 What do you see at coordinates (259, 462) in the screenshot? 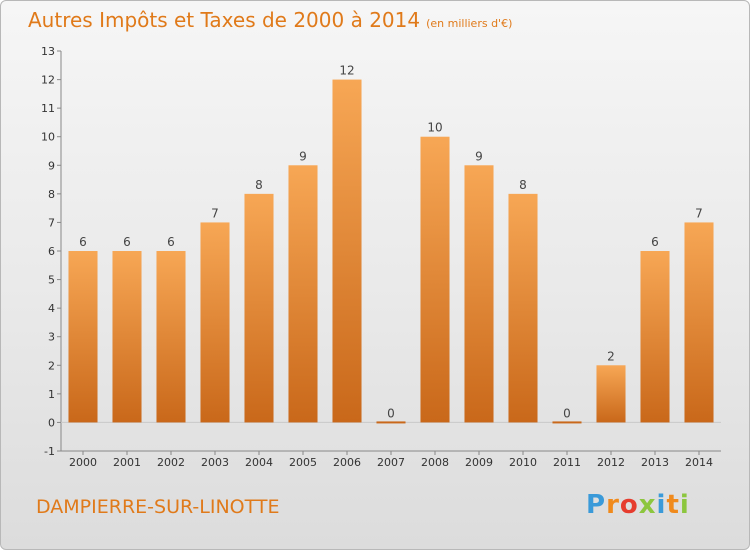
I see `x-tick-label: 2004` at bounding box center [259, 462].